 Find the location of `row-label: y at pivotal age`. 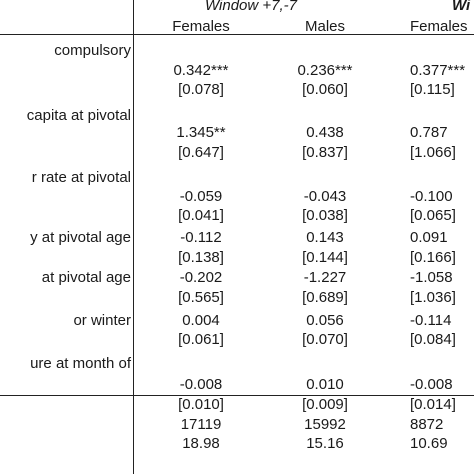

row-label: y at pivotal age is located at coordinates (80, 237).